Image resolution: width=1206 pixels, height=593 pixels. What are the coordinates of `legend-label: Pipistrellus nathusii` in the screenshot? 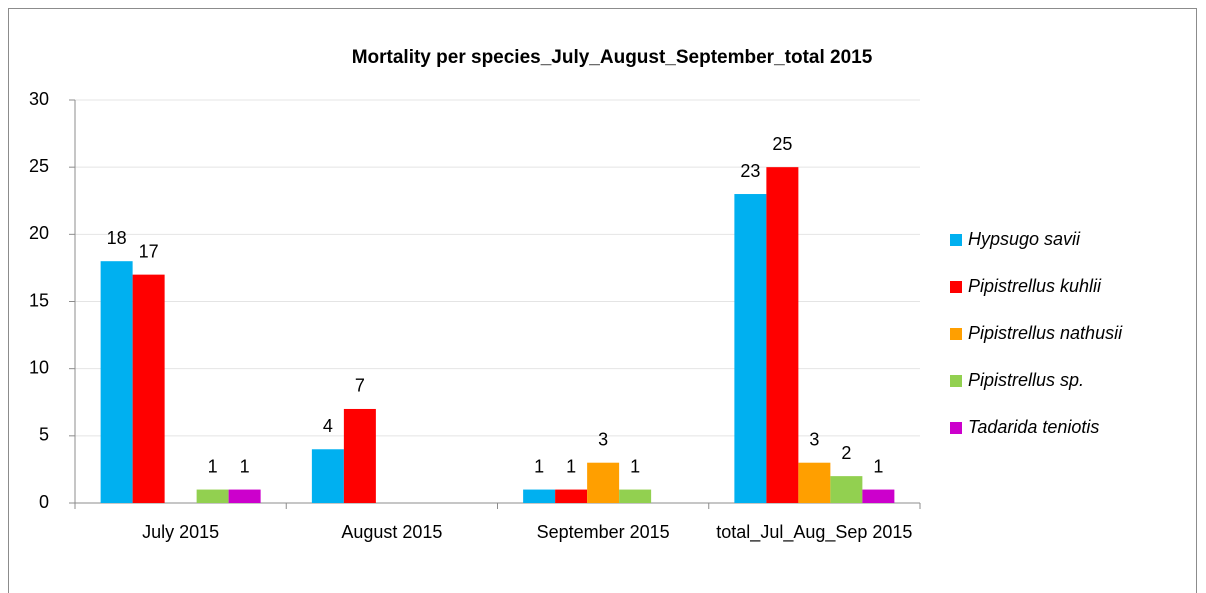 It's located at (1045, 333).